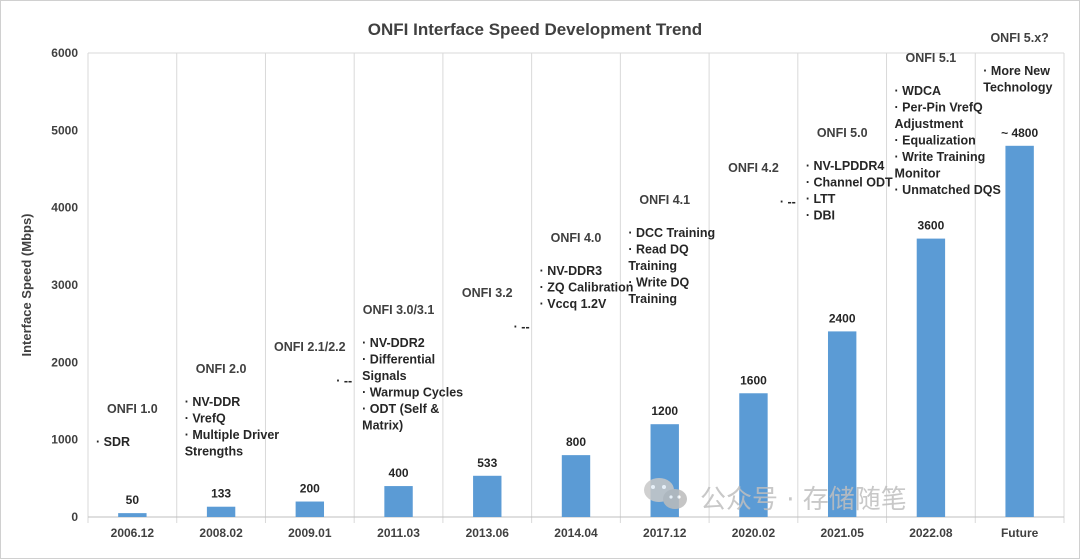 The image size is (1080, 559). What do you see at coordinates (1020, 533) in the screenshot?
I see `x-tick-label: Future` at bounding box center [1020, 533].